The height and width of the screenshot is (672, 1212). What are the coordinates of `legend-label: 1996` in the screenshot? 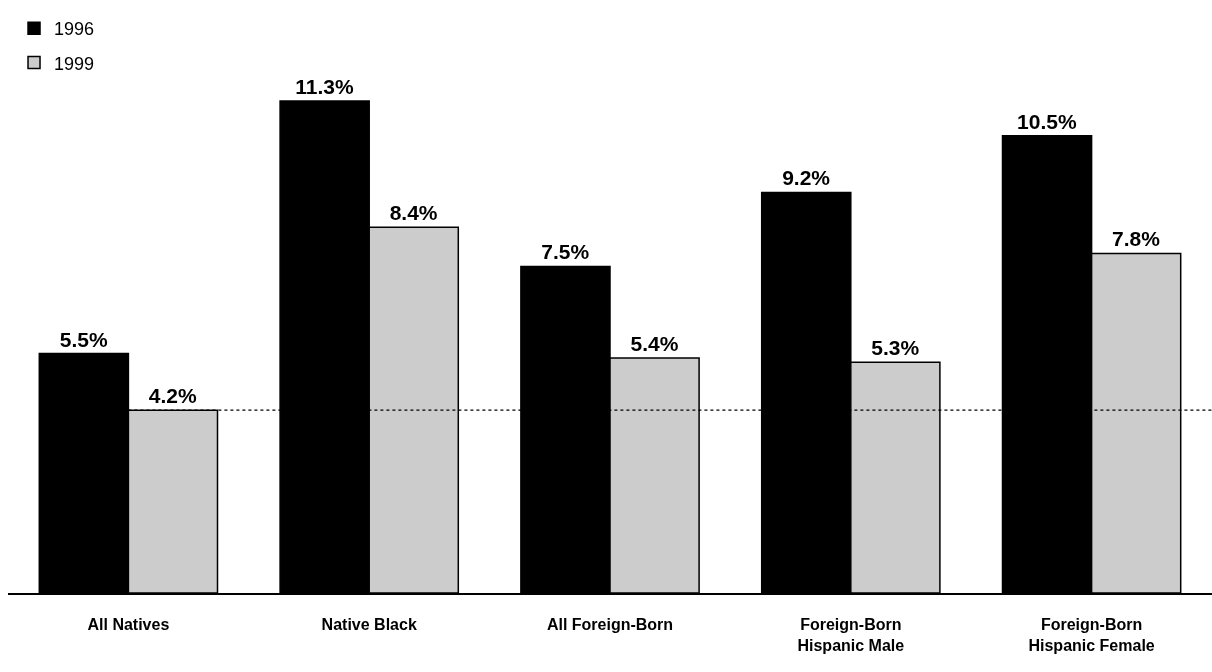 It's located at (74, 29).